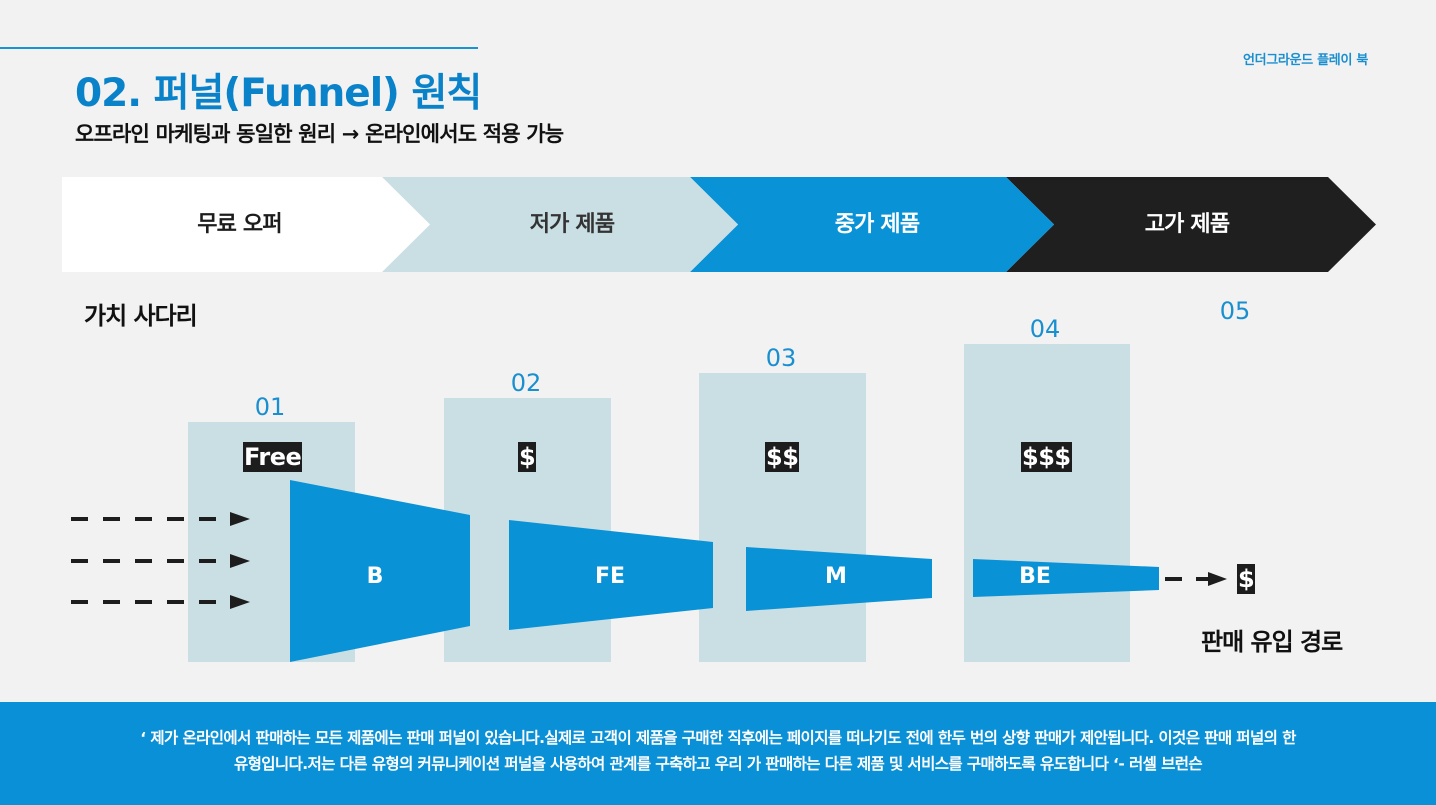  I want to click on stage-label-be: BE, so click(1035, 576).